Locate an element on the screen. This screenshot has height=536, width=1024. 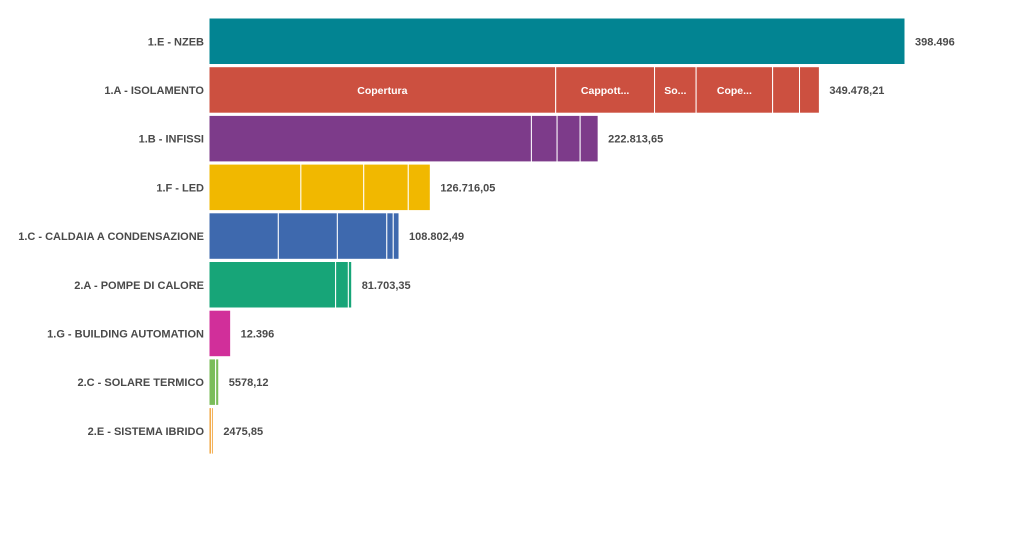
total-value-label: 349.478,21 is located at coordinates (856, 91).